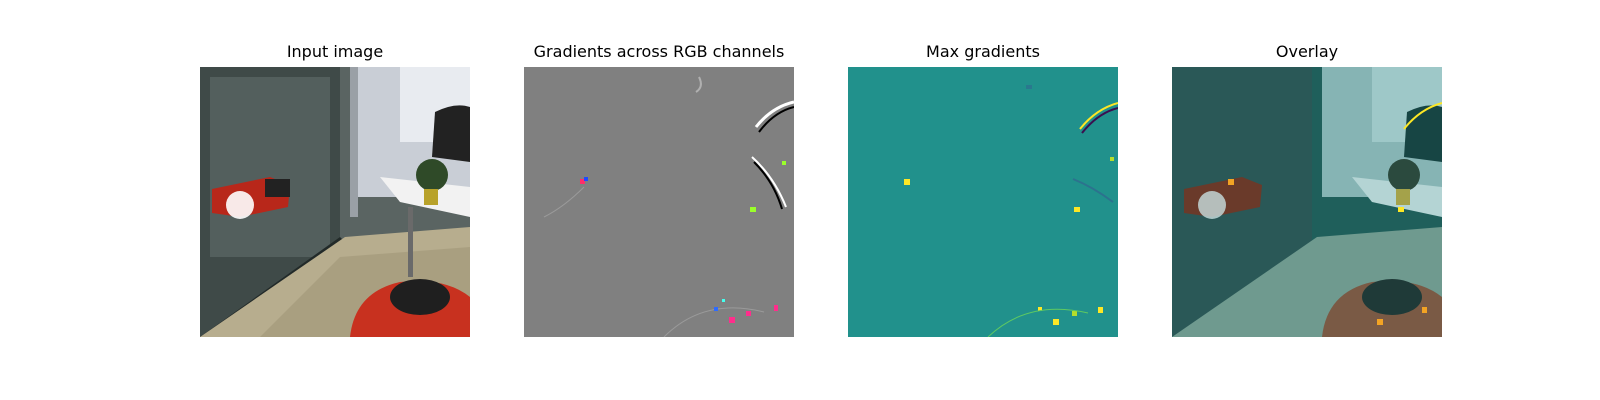 The width and height of the screenshot is (1600, 400). What do you see at coordinates (335, 51) in the screenshot?
I see `panel-title-input: Input image` at bounding box center [335, 51].